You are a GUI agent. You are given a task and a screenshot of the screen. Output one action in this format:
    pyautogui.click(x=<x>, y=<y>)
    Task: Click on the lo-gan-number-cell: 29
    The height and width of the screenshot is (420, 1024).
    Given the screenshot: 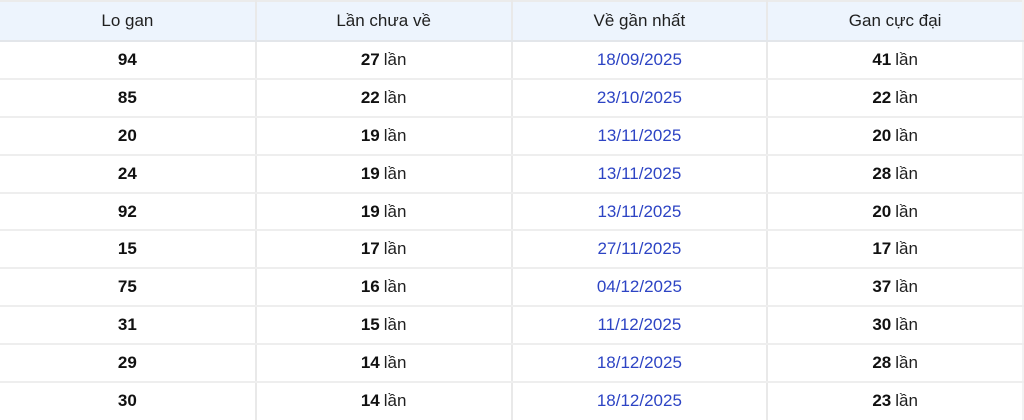 What is the action you would take?
    pyautogui.click(x=128, y=364)
    